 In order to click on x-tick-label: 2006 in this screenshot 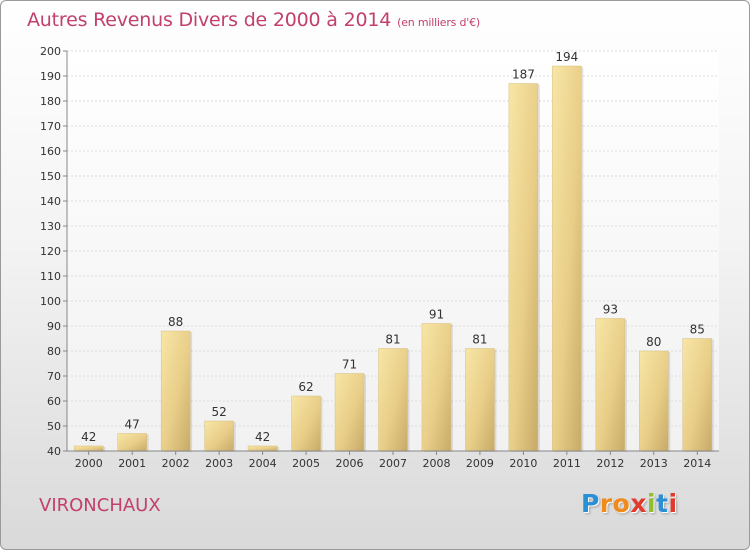, I will do `click(350, 463)`.